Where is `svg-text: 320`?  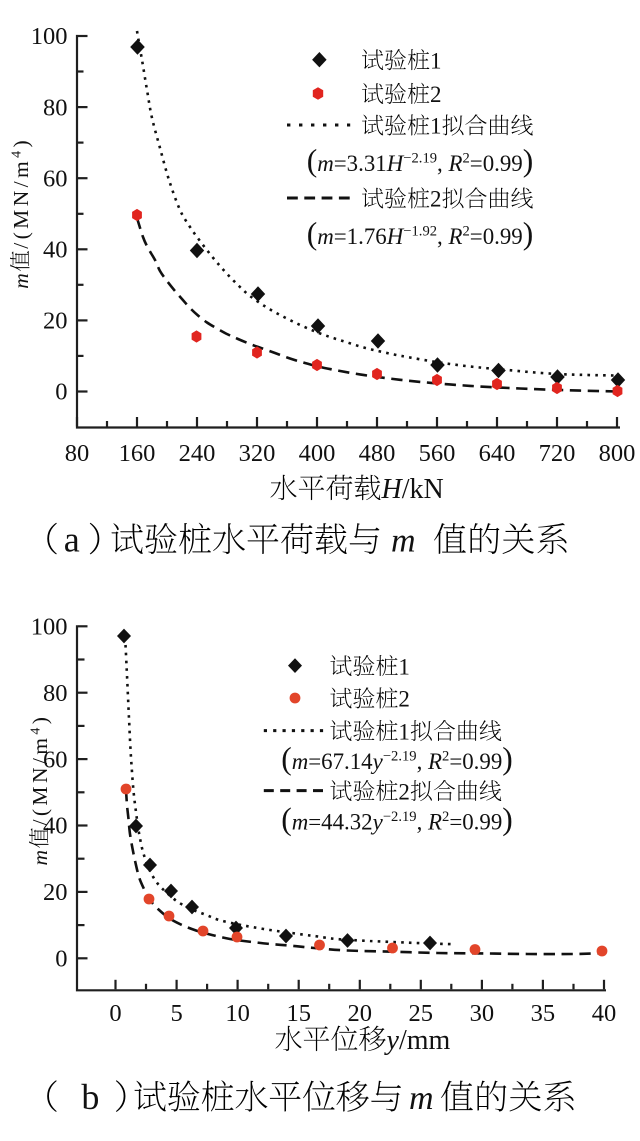 svg-text: 320 is located at coordinates (257, 453).